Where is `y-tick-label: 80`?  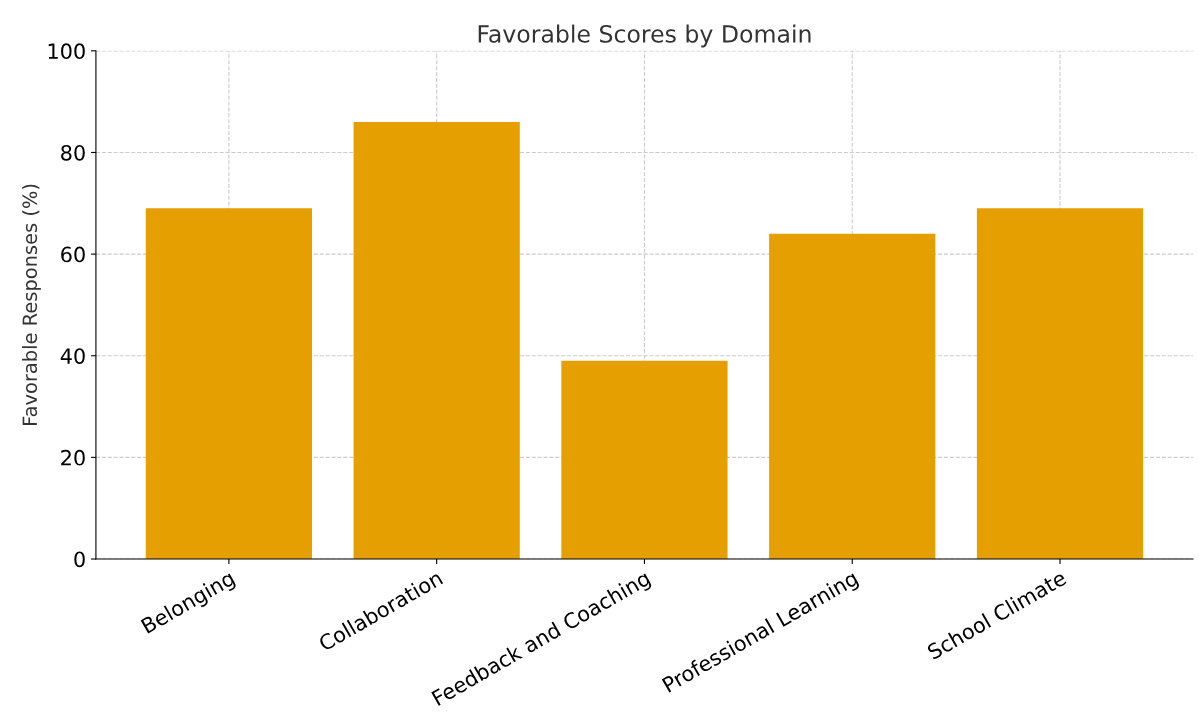 y-tick-label: 80 is located at coordinates (73, 152).